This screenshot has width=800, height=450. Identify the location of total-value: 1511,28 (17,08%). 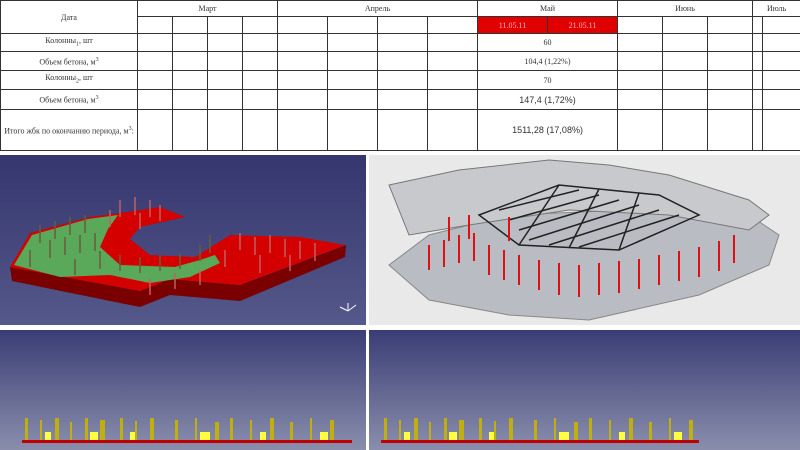
(547, 130).